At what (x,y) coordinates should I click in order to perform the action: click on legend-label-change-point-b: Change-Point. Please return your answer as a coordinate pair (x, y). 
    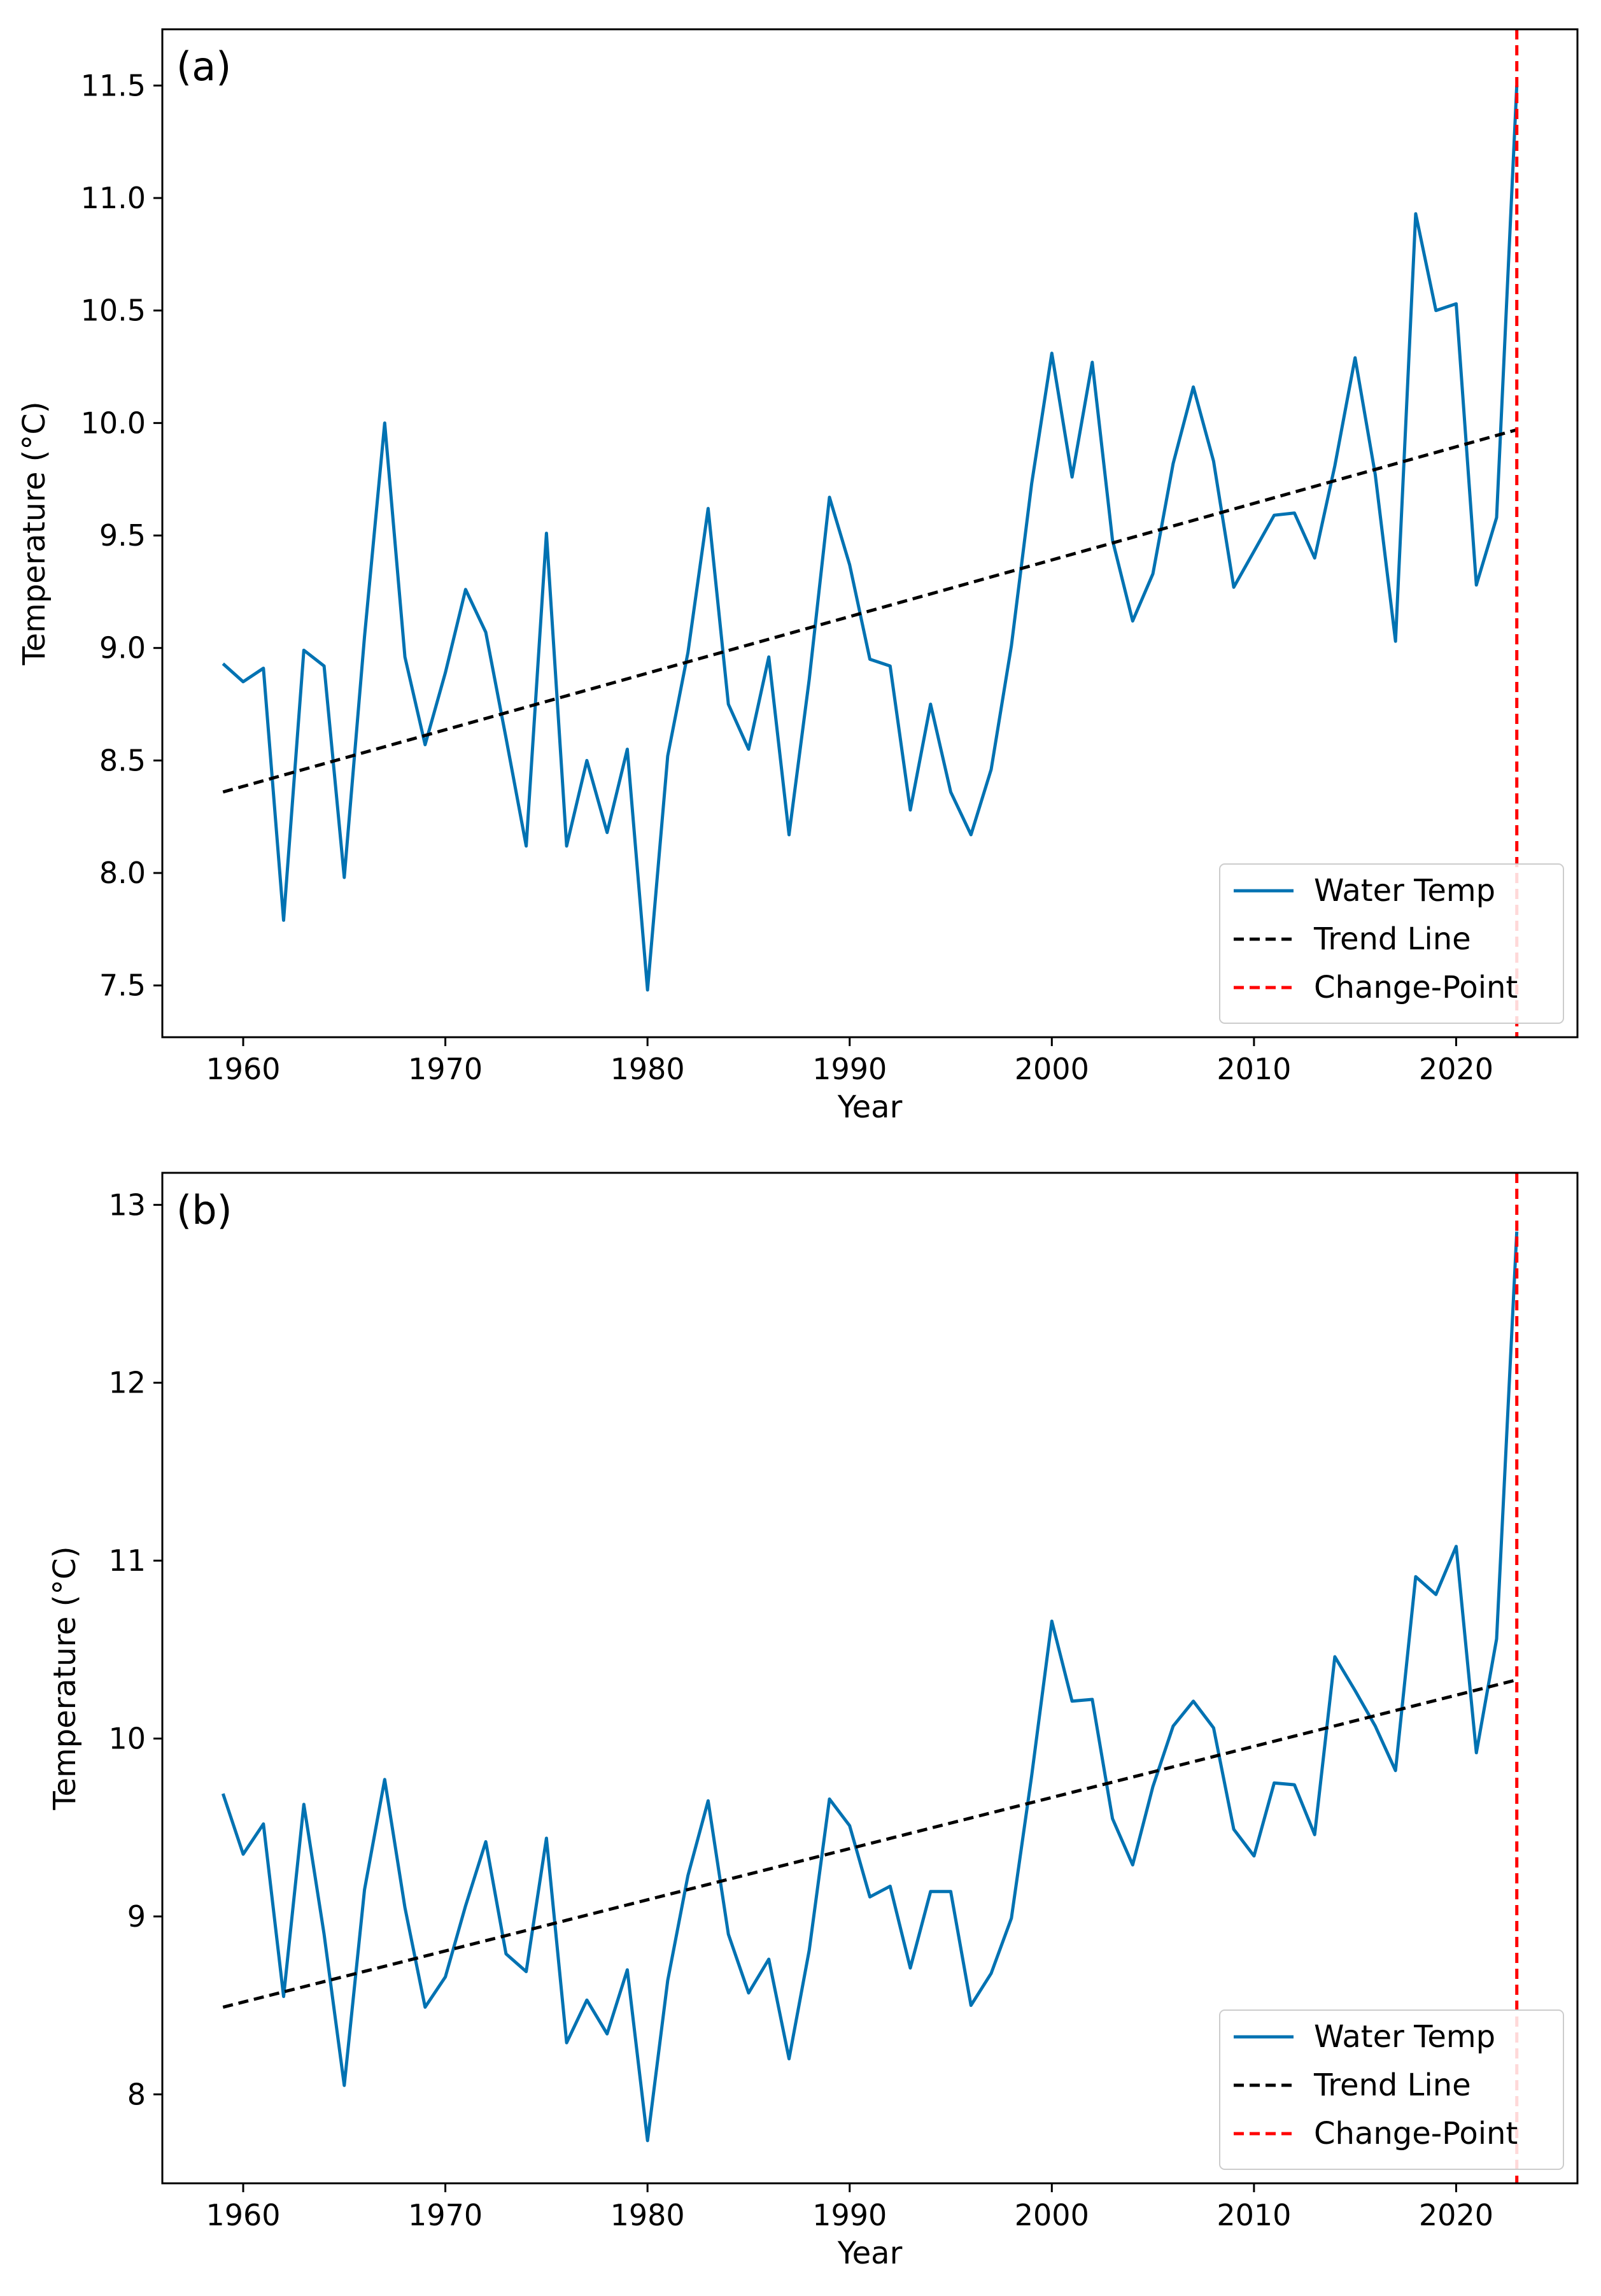
    Looking at the image, I should click on (1416, 2133).